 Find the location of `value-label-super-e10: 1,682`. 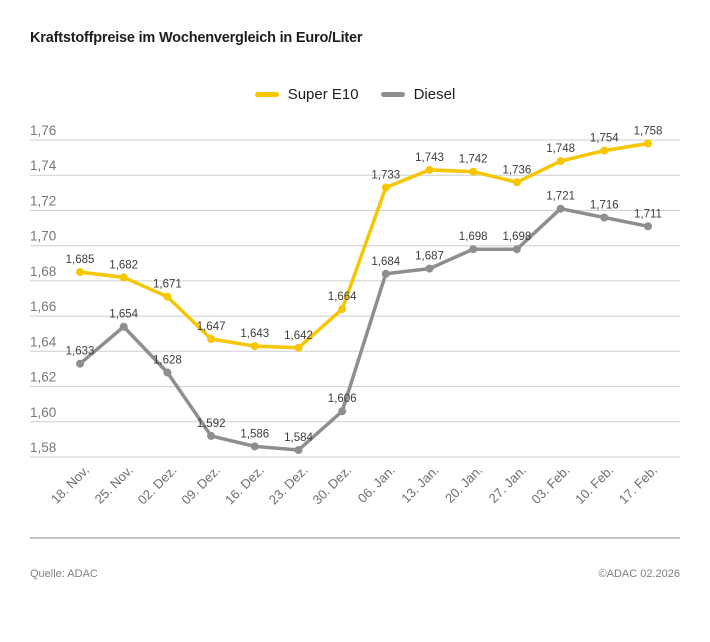

value-label-super-e10: 1,682 is located at coordinates (123, 265).